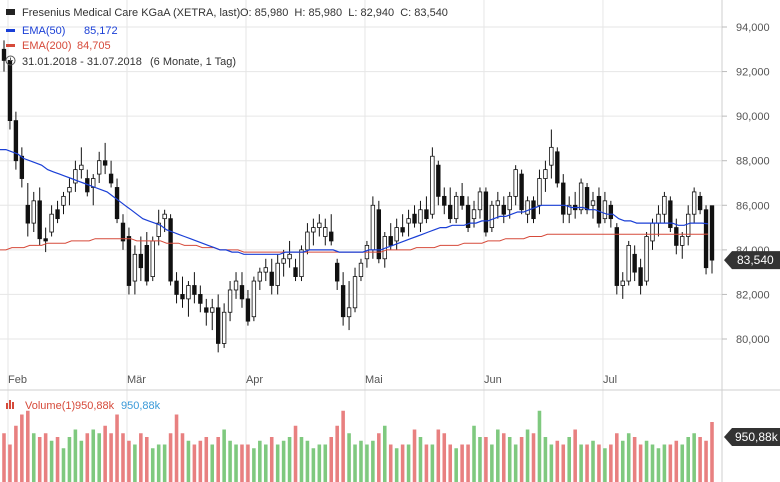 This screenshot has width=780, height=482. Describe the element at coordinates (752, 260) in the screenshot. I see `last-price-badge: 83,540` at that location.